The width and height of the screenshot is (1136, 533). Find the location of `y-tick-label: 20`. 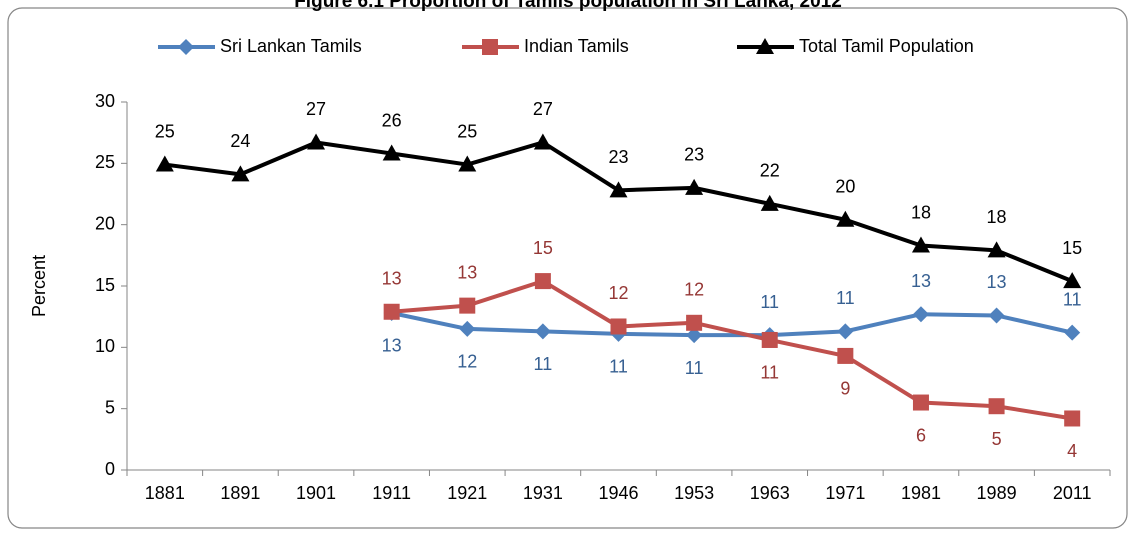

y-tick-label: 20 is located at coordinates (105, 223).